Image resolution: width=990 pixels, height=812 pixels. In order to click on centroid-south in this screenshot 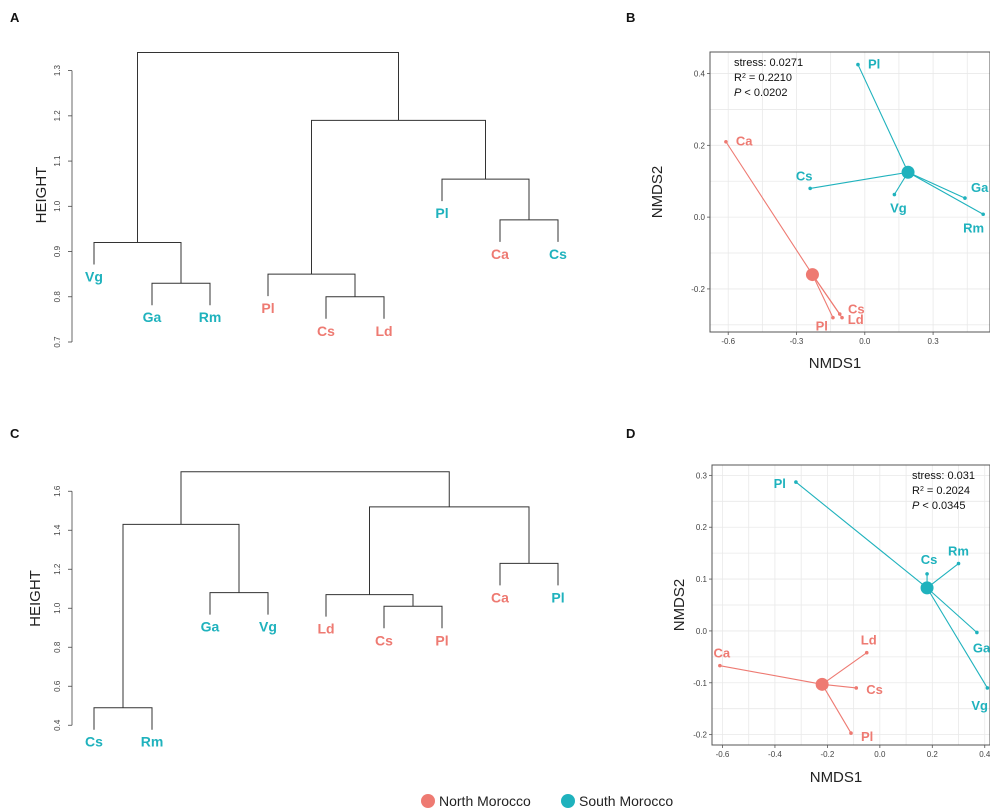, I will do `click(908, 172)`.